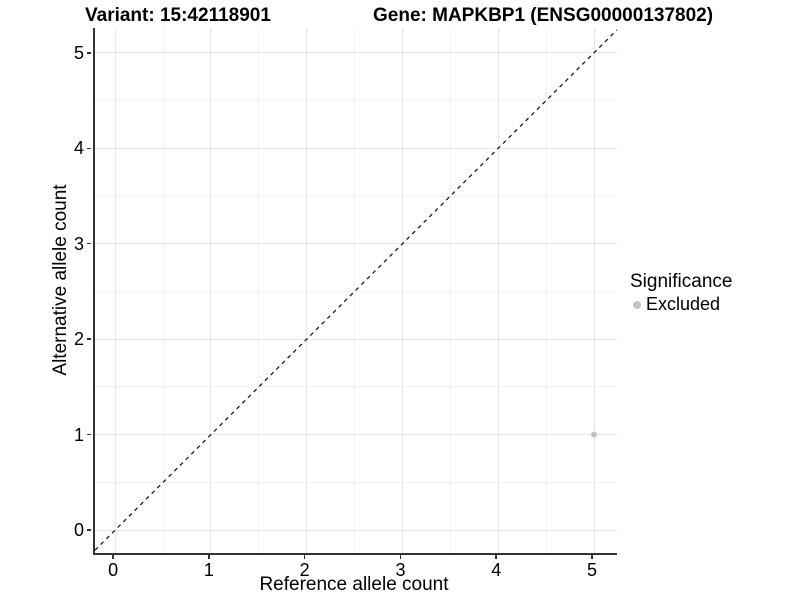  I want to click on x-tick-label: 5, so click(591, 570).